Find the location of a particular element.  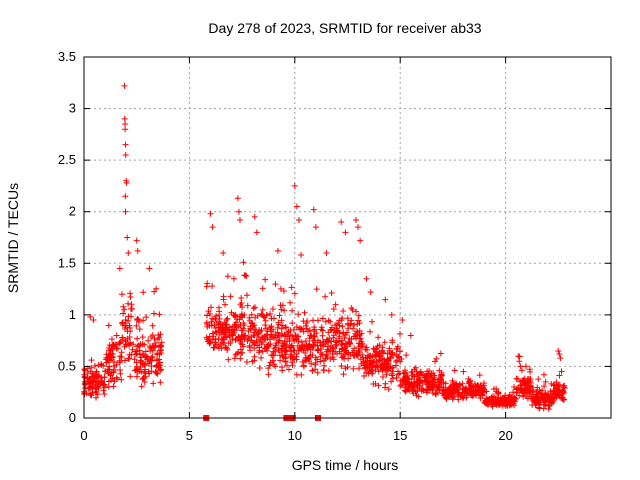

x-tick-label: 0 is located at coordinates (83, 435).